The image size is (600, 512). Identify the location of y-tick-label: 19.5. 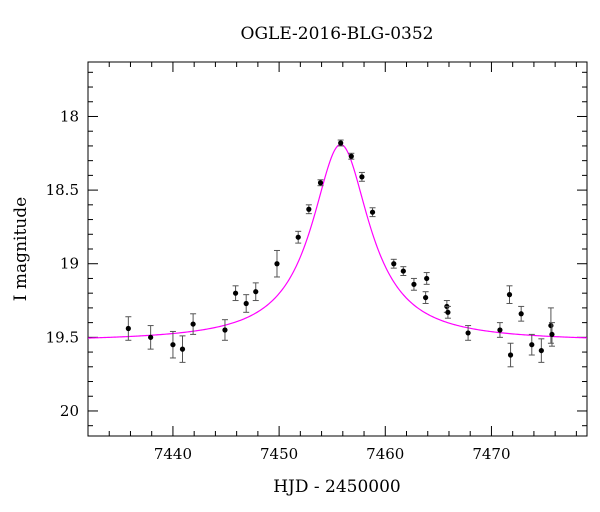
(62, 337).